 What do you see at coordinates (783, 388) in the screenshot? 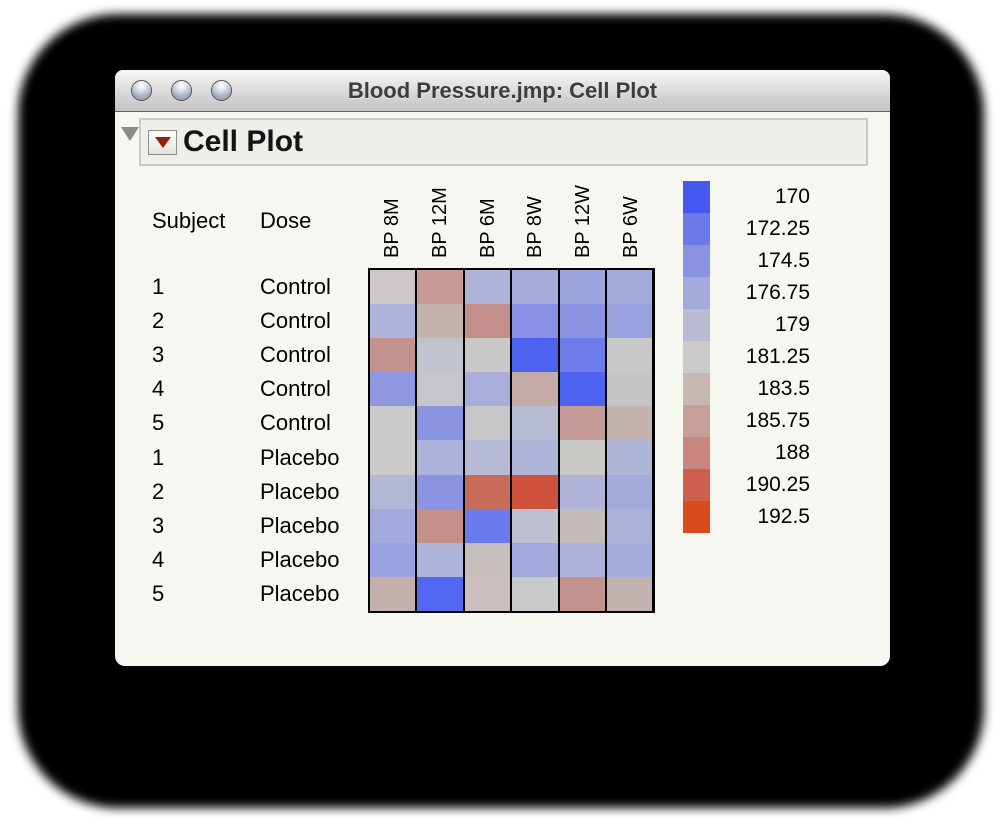
I see `legend-tick-label: 183.5` at bounding box center [783, 388].